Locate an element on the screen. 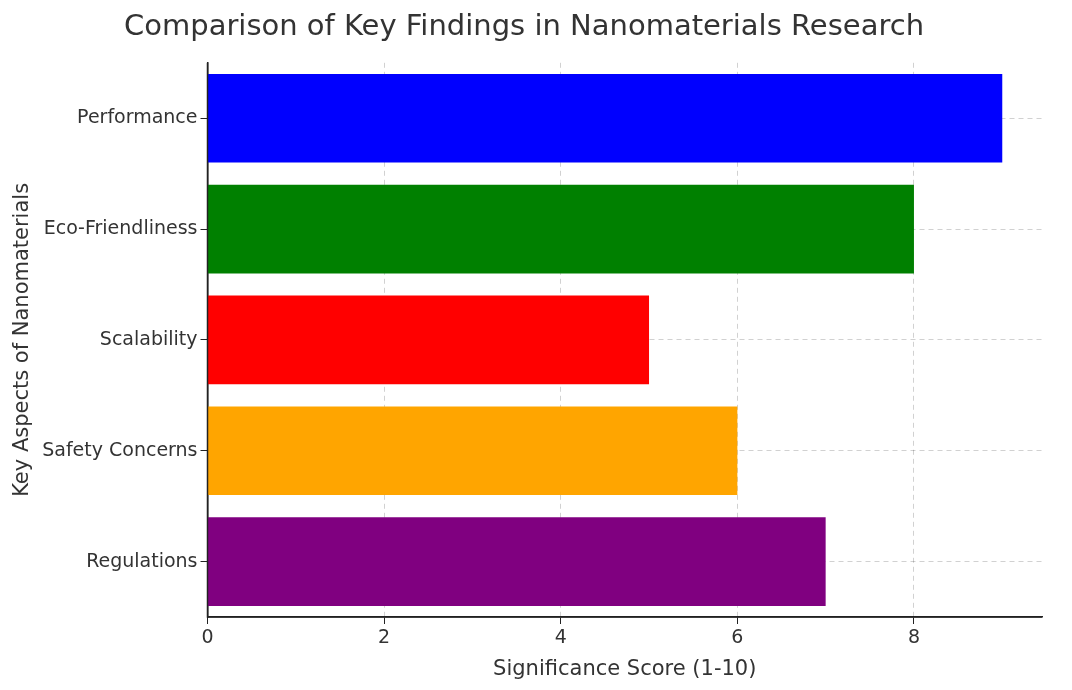 This screenshot has width=1072, height=690. y-tick-label: Scalability is located at coordinates (148, 337).